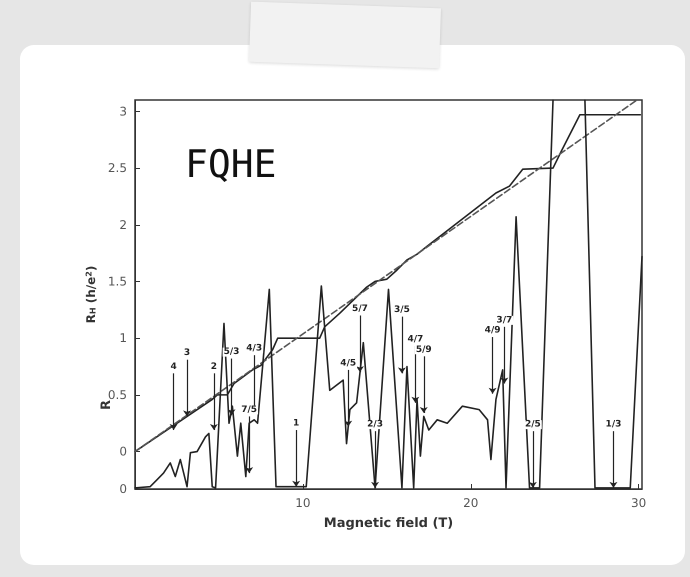 The image size is (690, 577). What do you see at coordinates (389, 523) in the screenshot?
I see `x-axis-title: Magnetic field (T)` at bounding box center [389, 523].